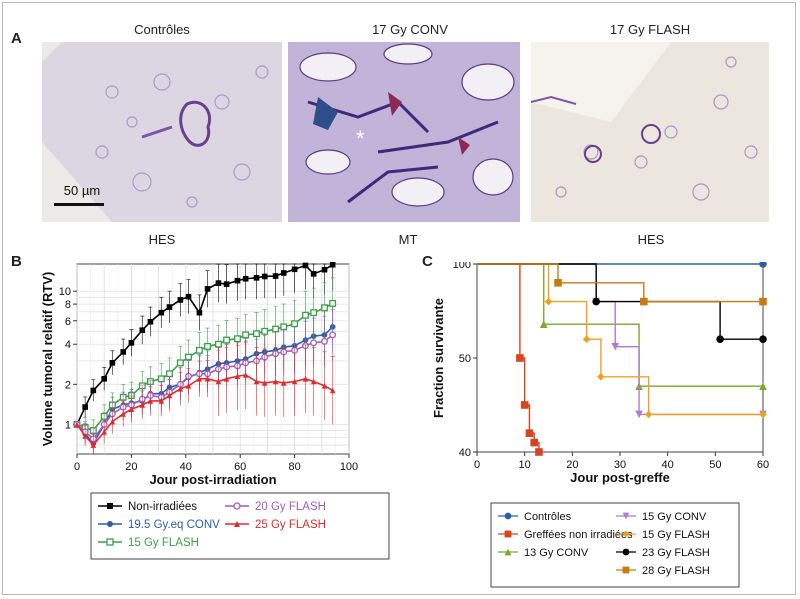 This screenshot has height=599, width=800. Describe the element at coordinates (408, 239) in the screenshot. I see `stain-label-2: MT` at that location.